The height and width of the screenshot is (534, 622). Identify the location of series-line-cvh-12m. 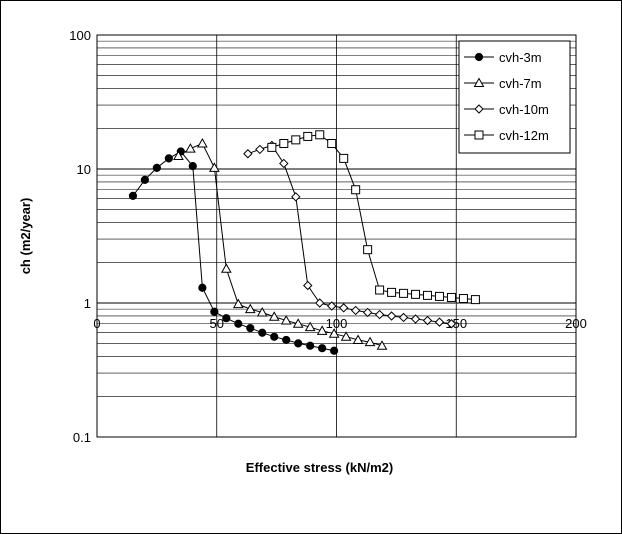
(373, 217).